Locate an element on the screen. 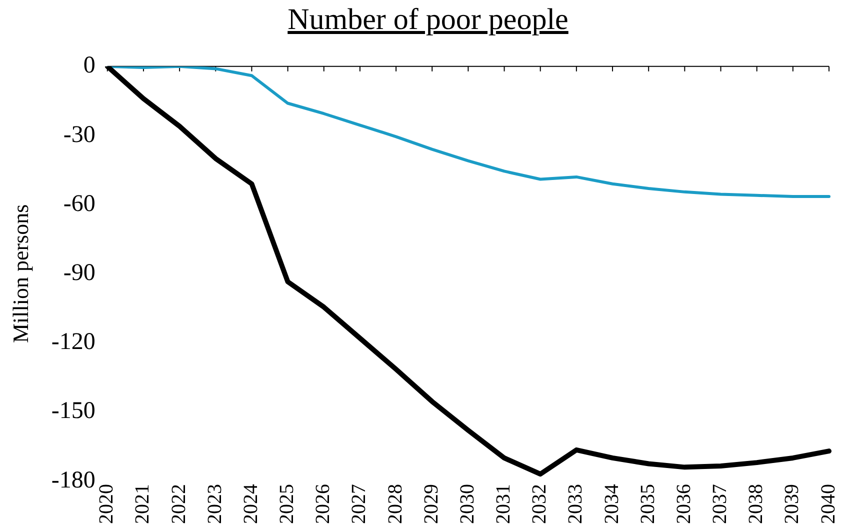 Image resolution: width=856 pixels, height=527 pixels. x-tick-label: 2032 is located at coordinates (539, 504).